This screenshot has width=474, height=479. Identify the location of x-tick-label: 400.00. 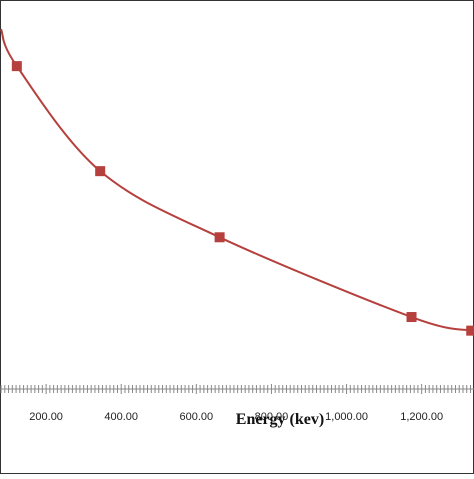
(121, 417).